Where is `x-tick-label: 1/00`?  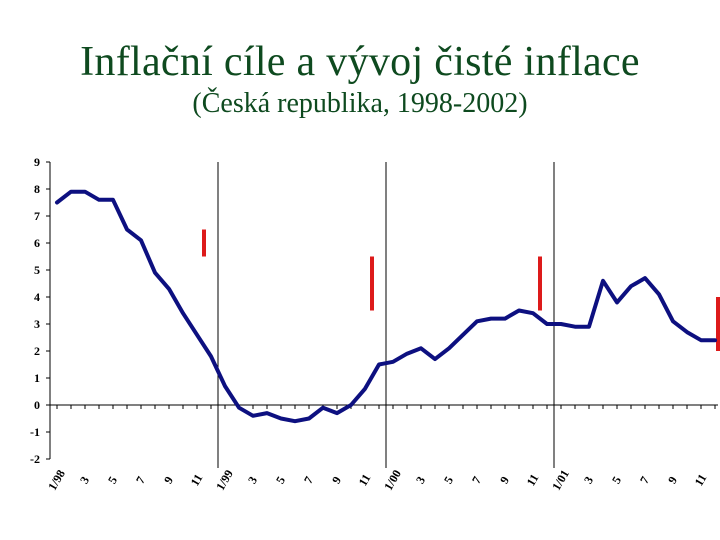 x-tick-label: 1/00 is located at coordinates (392, 479).